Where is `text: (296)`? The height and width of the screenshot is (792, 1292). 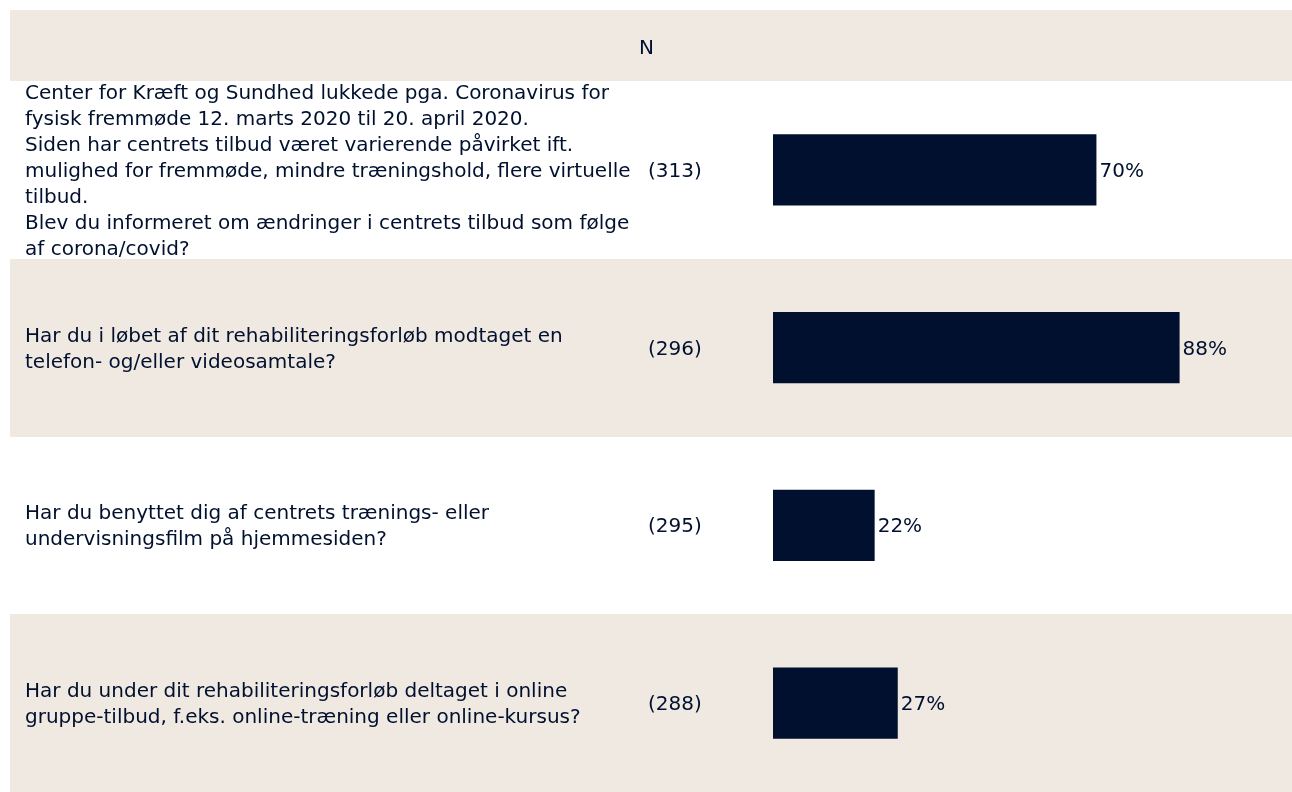
text: (296) is located at coordinates (675, 348).